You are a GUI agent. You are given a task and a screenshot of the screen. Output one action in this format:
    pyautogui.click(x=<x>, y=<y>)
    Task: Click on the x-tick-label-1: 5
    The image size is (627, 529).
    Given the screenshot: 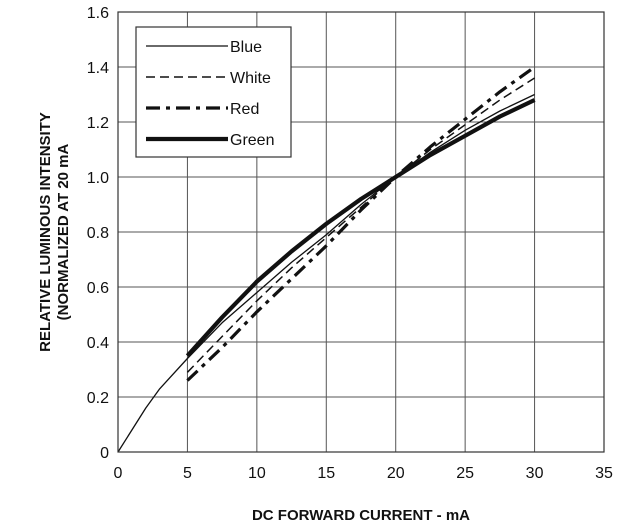 What is the action you would take?
    pyautogui.click(x=187, y=473)
    